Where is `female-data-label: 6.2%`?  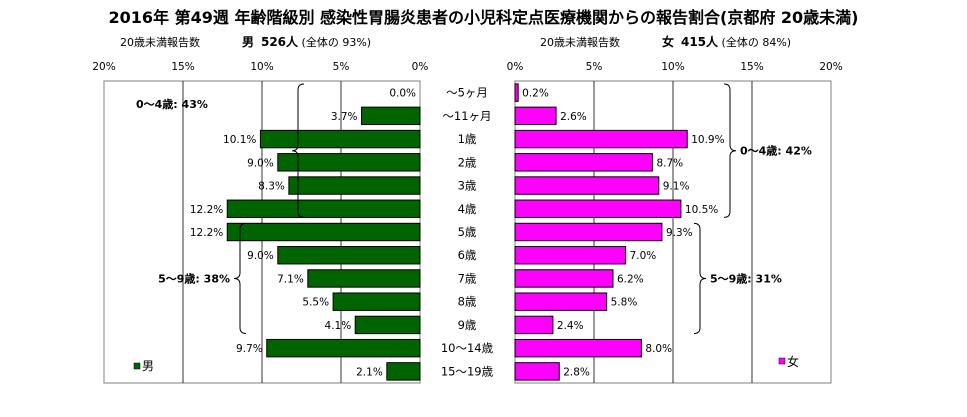 female-data-label: 6.2% is located at coordinates (630, 279).